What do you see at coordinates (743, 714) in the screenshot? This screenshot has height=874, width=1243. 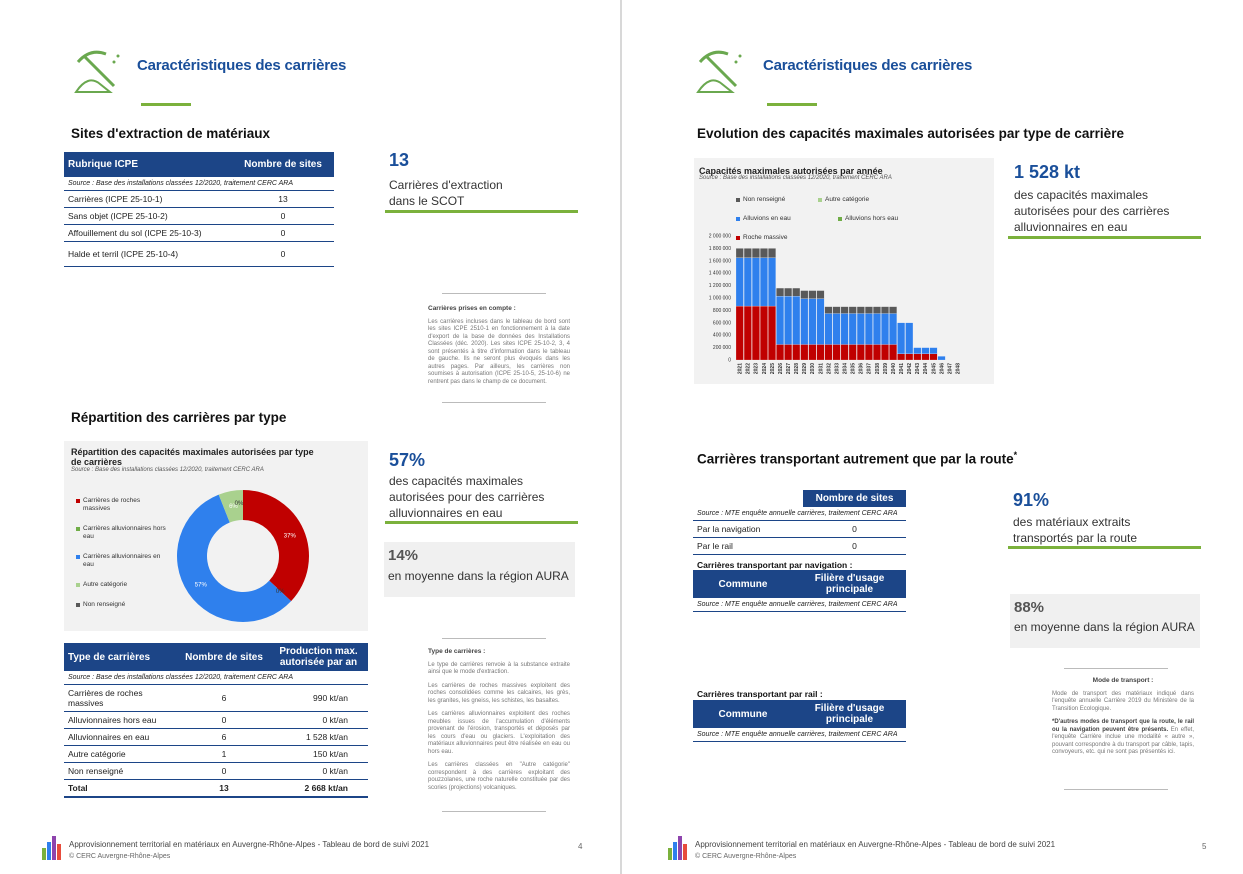 I see `col-header: Commune` at bounding box center [743, 714].